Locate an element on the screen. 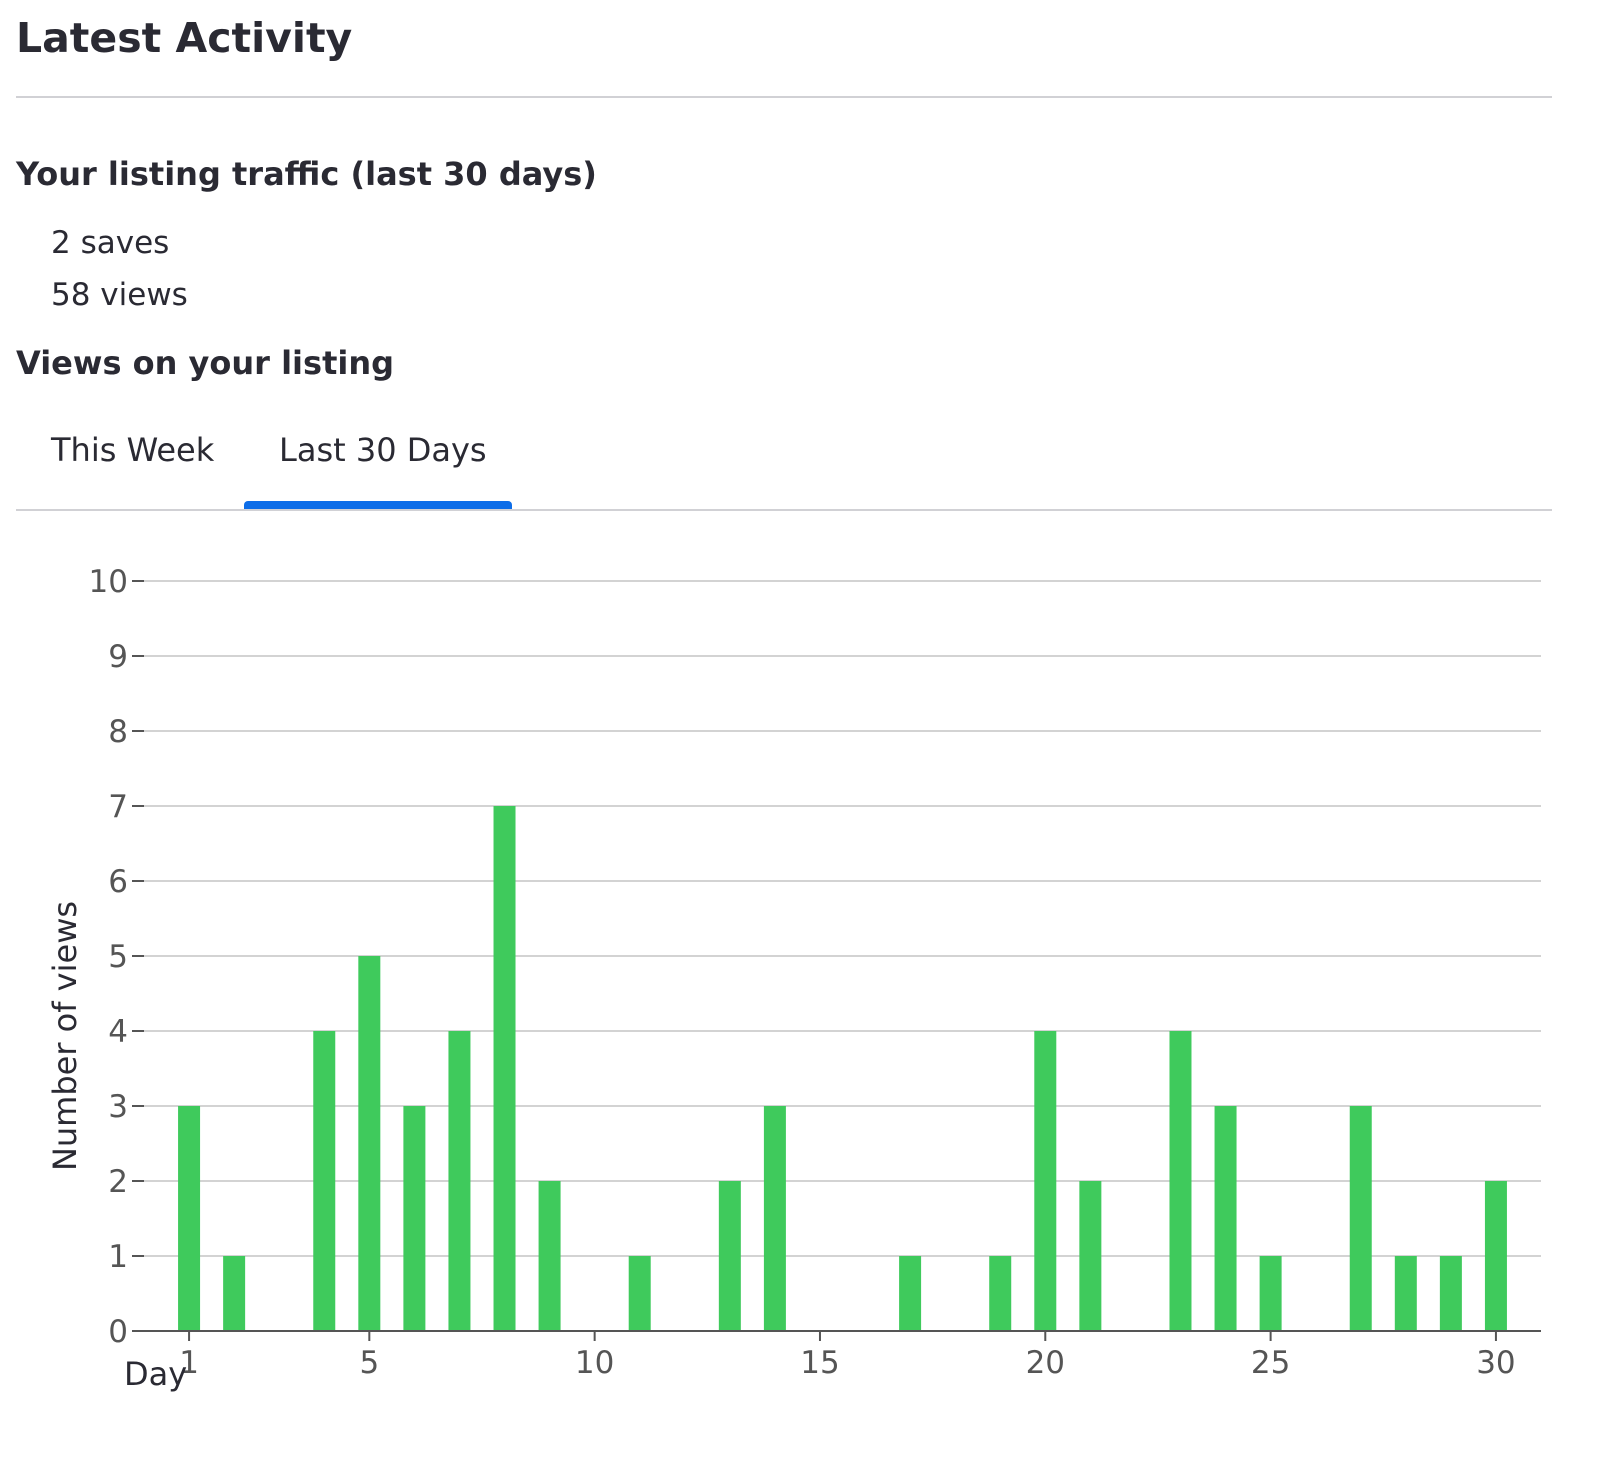 Image resolution: width=1601 pixels, height=1464 pixels. tab-last-30-days-label: Last 30 Days is located at coordinates (383, 450).